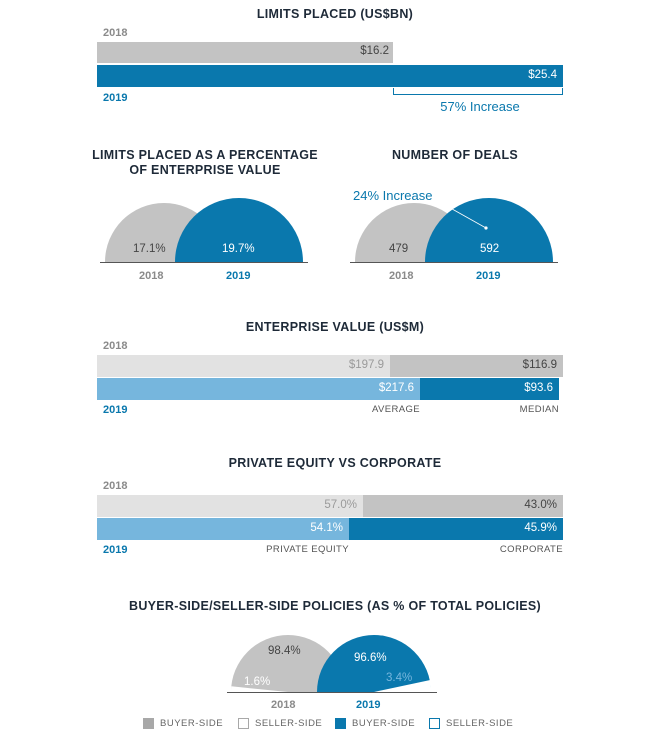 This screenshot has height=738, width=670. I want to click on chart-title-ev: ENTERPRISE VALUE (US$M), so click(335, 327).